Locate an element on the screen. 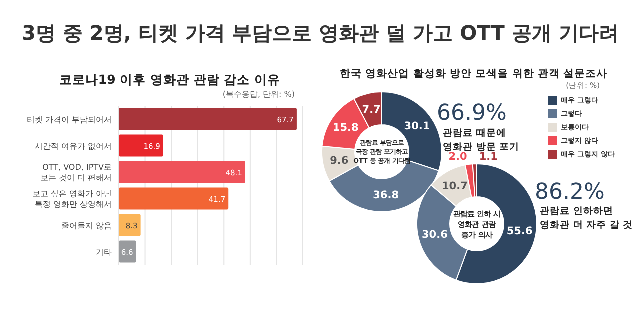 The height and width of the screenshot is (318, 640). y-tick-label: OTT, VOD, IPTV로 보는 것이 더 편해서 is located at coordinates (76, 172).